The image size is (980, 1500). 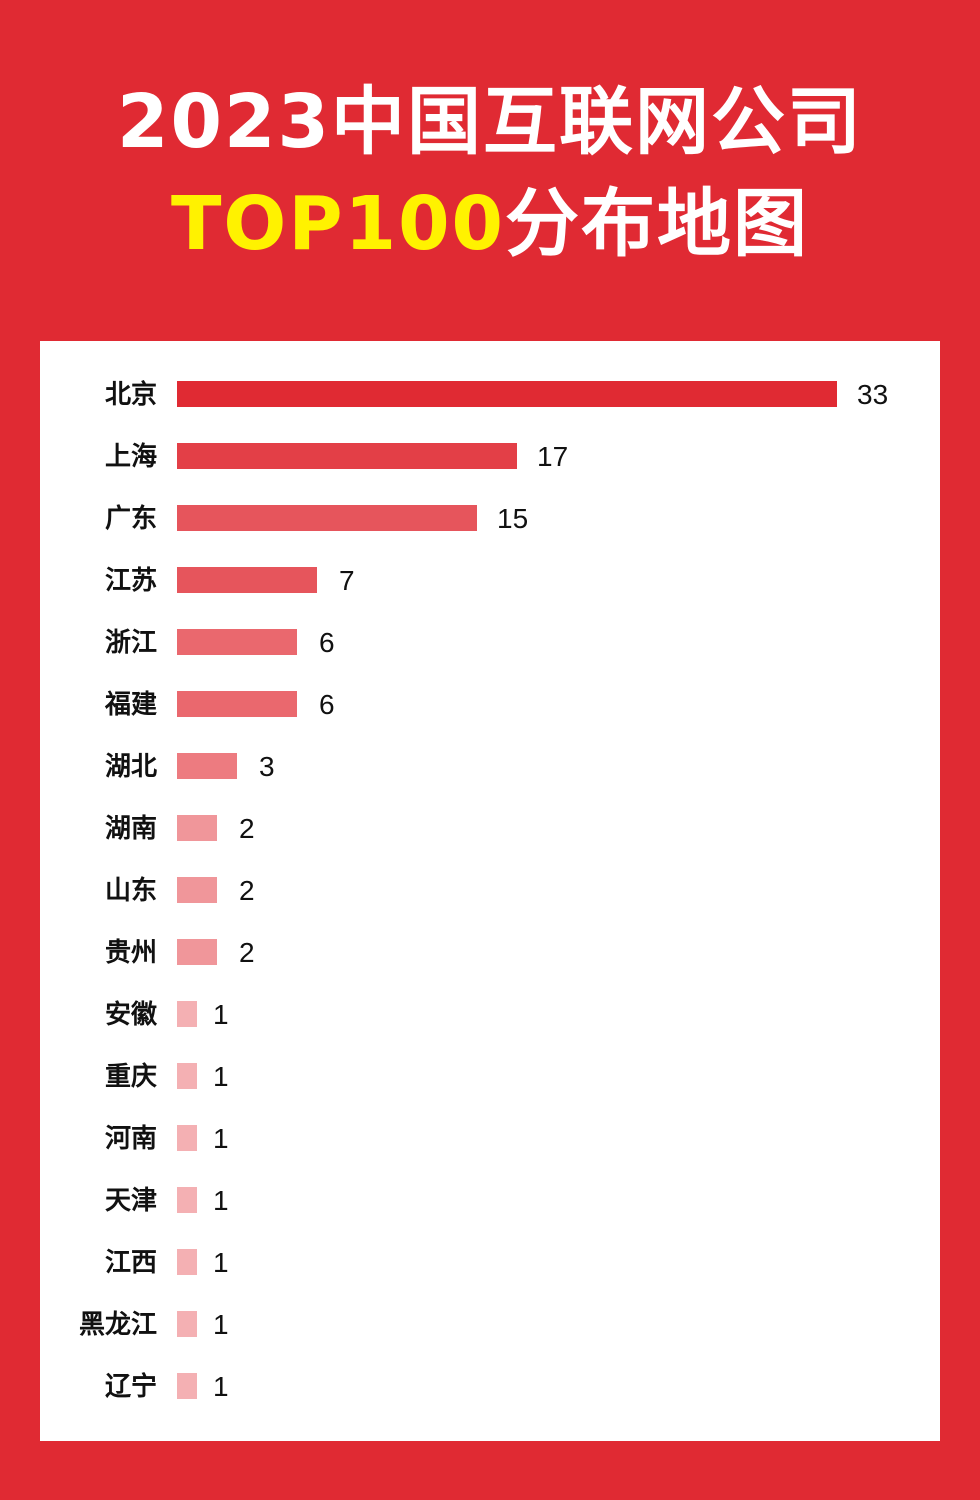 What do you see at coordinates (131, 643) in the screenshot?
I see `category-label: 浙江` at bounding box center [131, 643].